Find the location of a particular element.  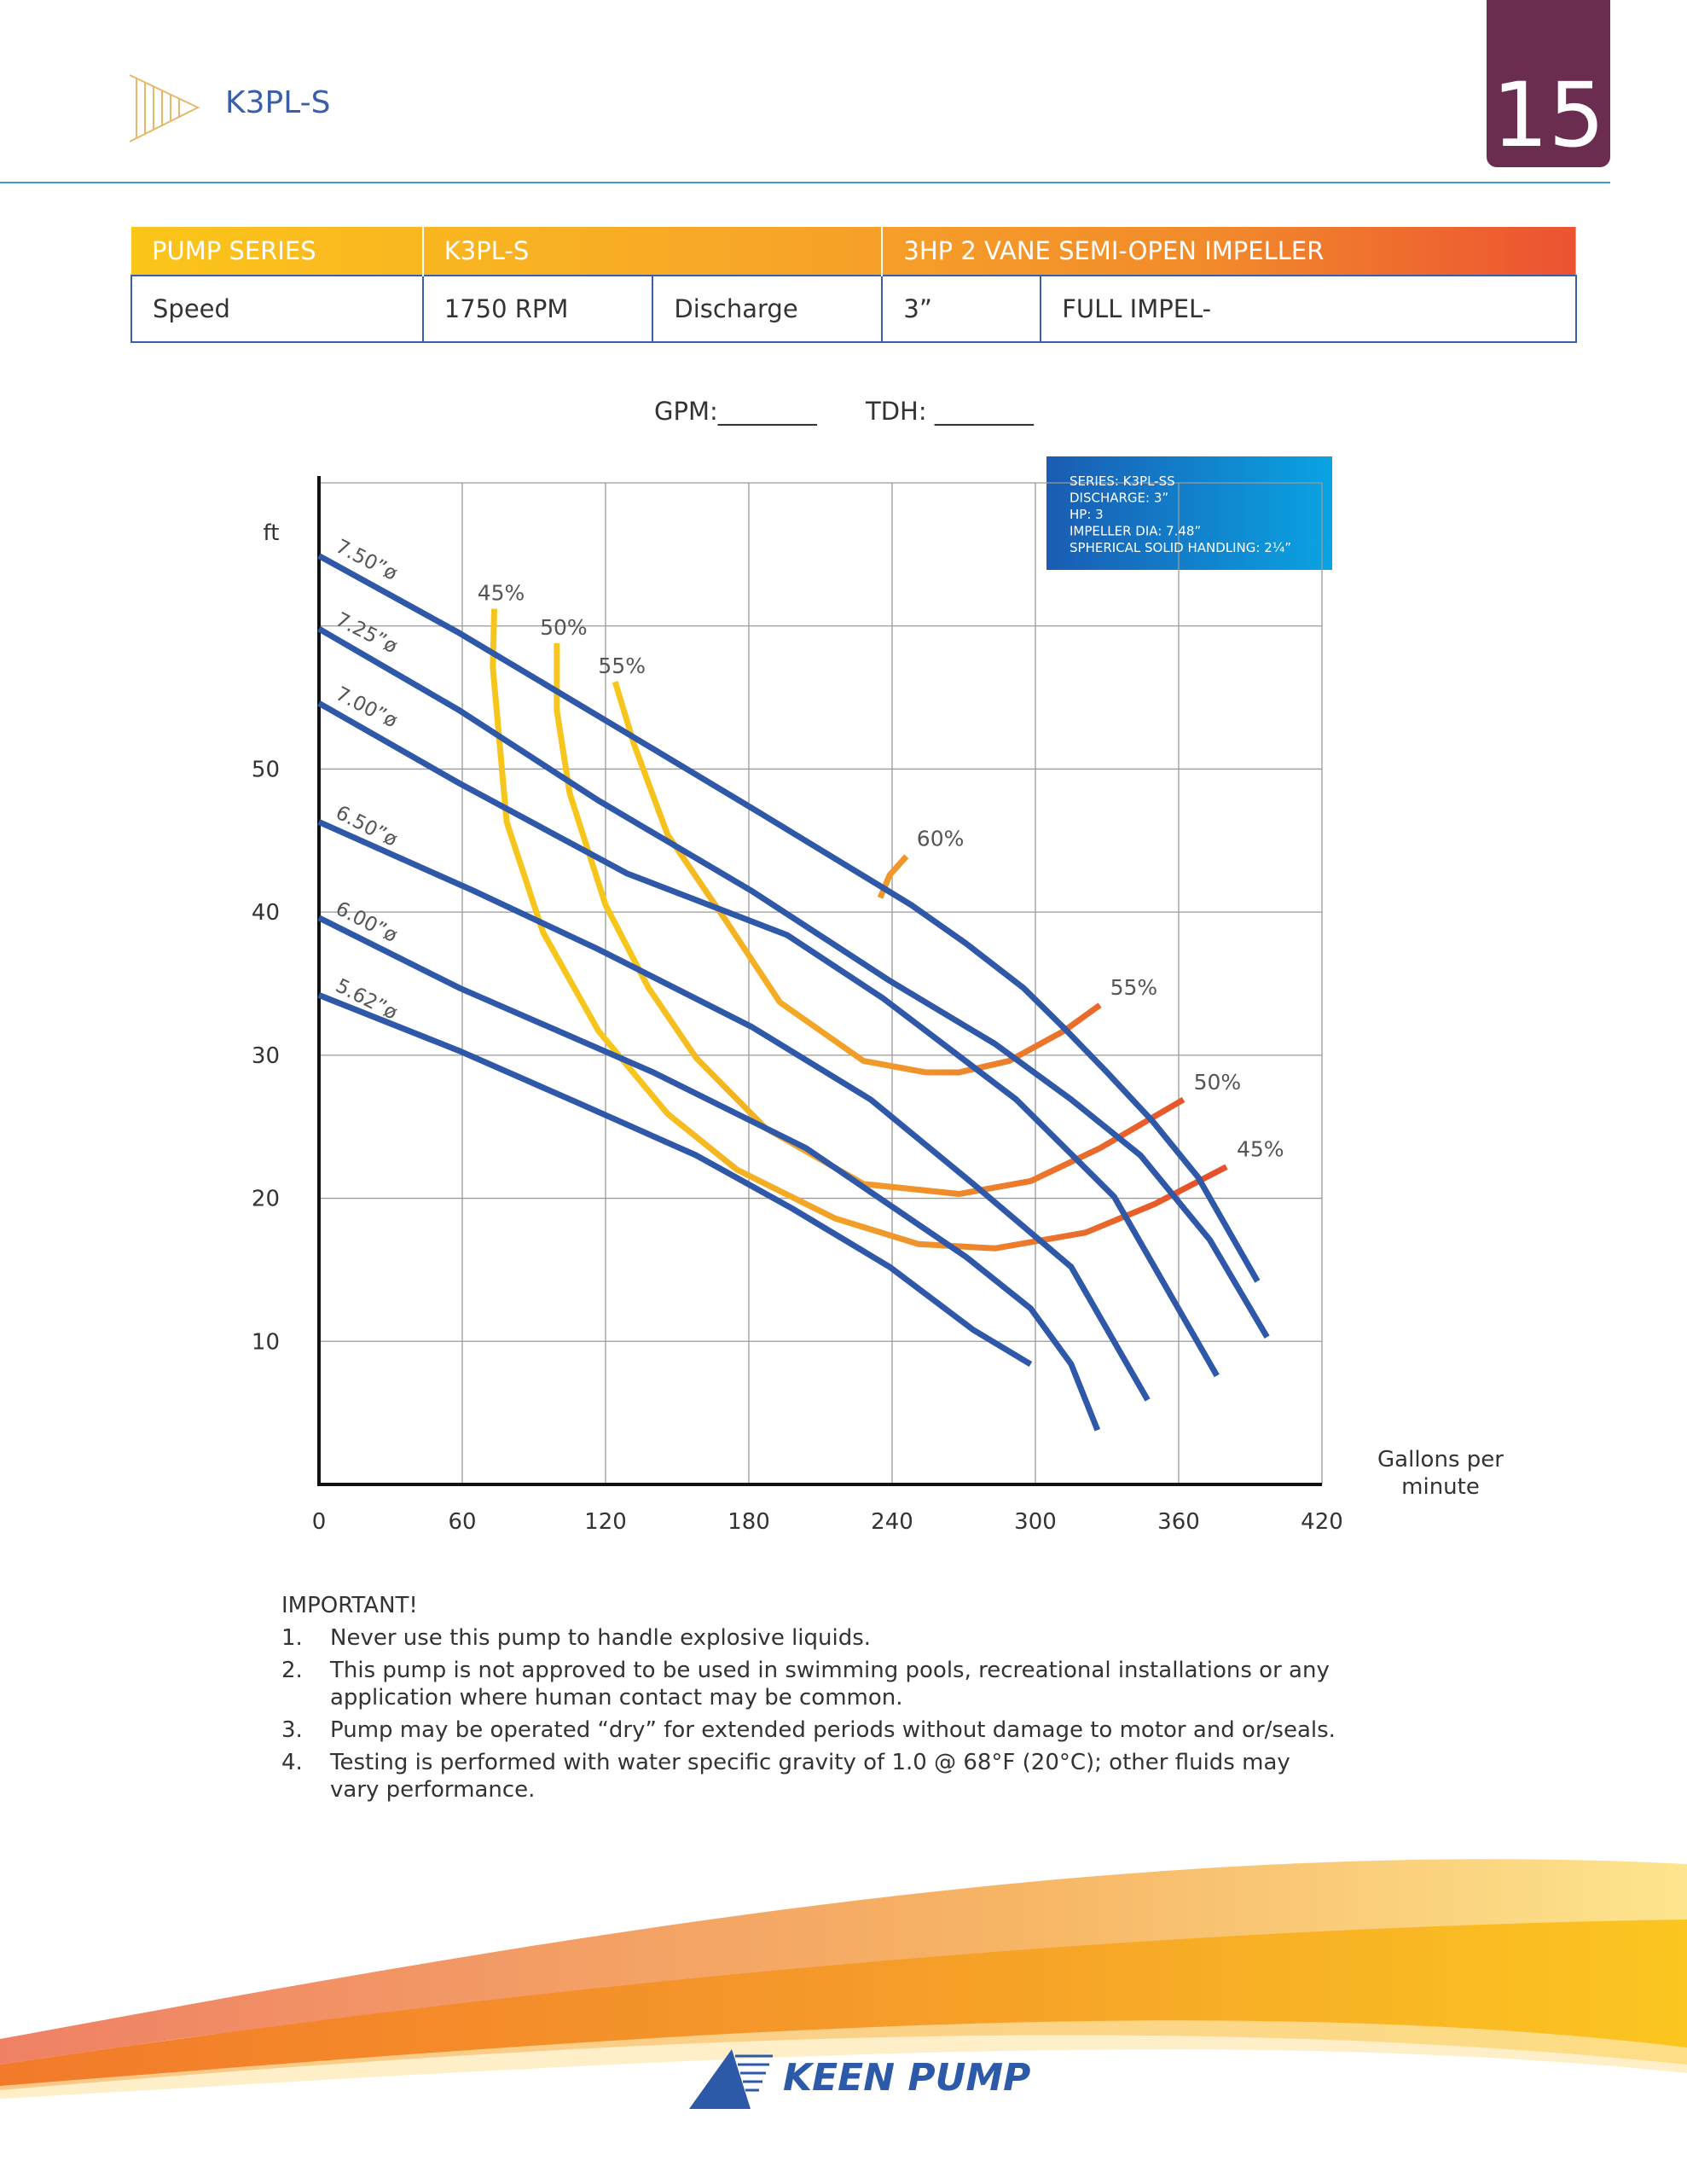

info-line: IMPELLER DIA: 7.48” is located at coordinates (1135, 532).